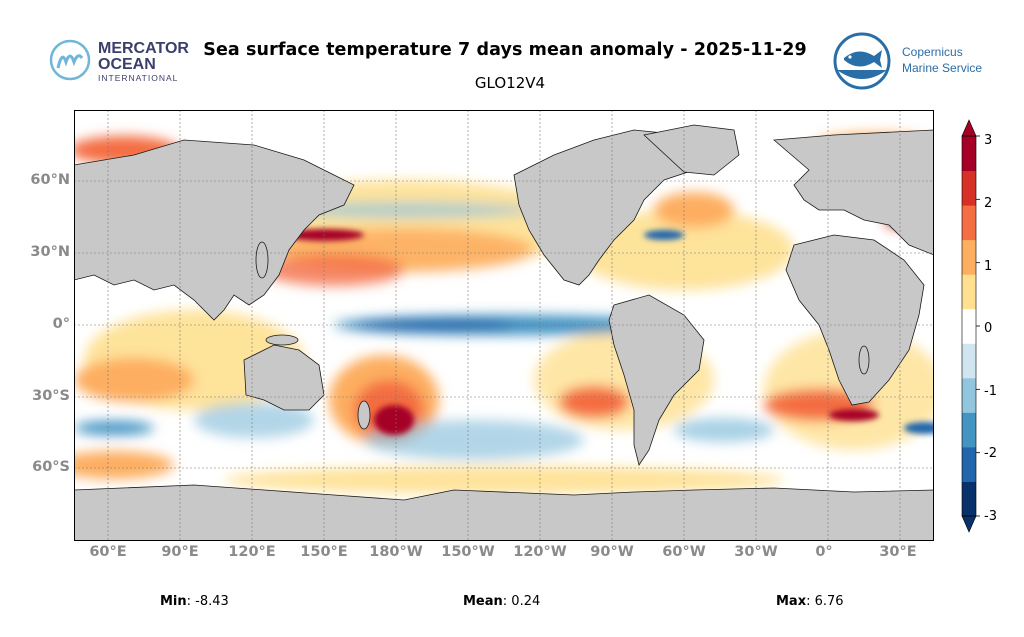 The width and height of the screenshot is (1024, 637). Describe the element at coordinates (969, 524) in the screenshot. I see `colorbar-min-arrow` at that location.